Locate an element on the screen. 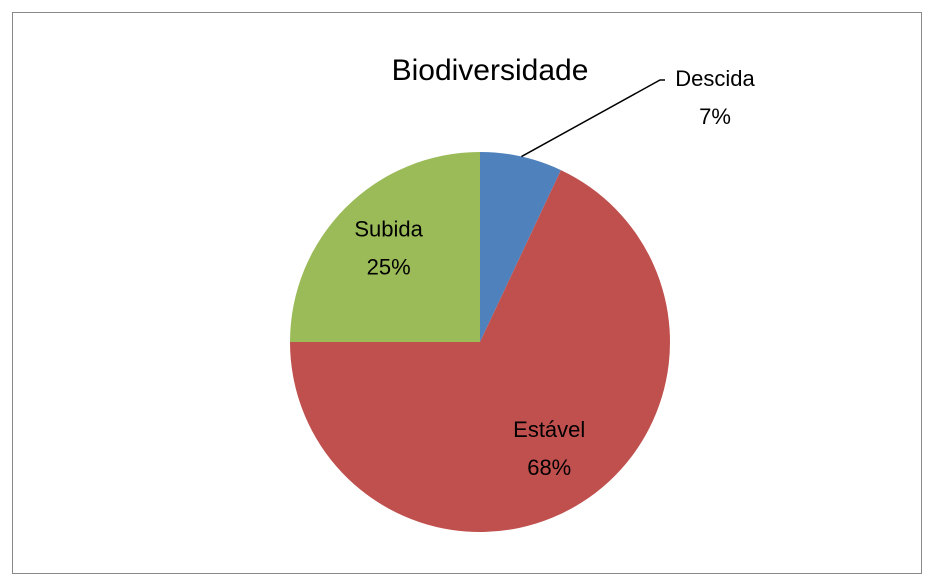 The width and height of the screenshot is (936, 585). slice-label: Estável is located at coordinates (549, 429).